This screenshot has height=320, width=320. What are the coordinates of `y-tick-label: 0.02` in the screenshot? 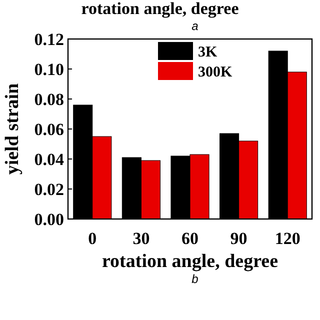 It's located at (49, 189).